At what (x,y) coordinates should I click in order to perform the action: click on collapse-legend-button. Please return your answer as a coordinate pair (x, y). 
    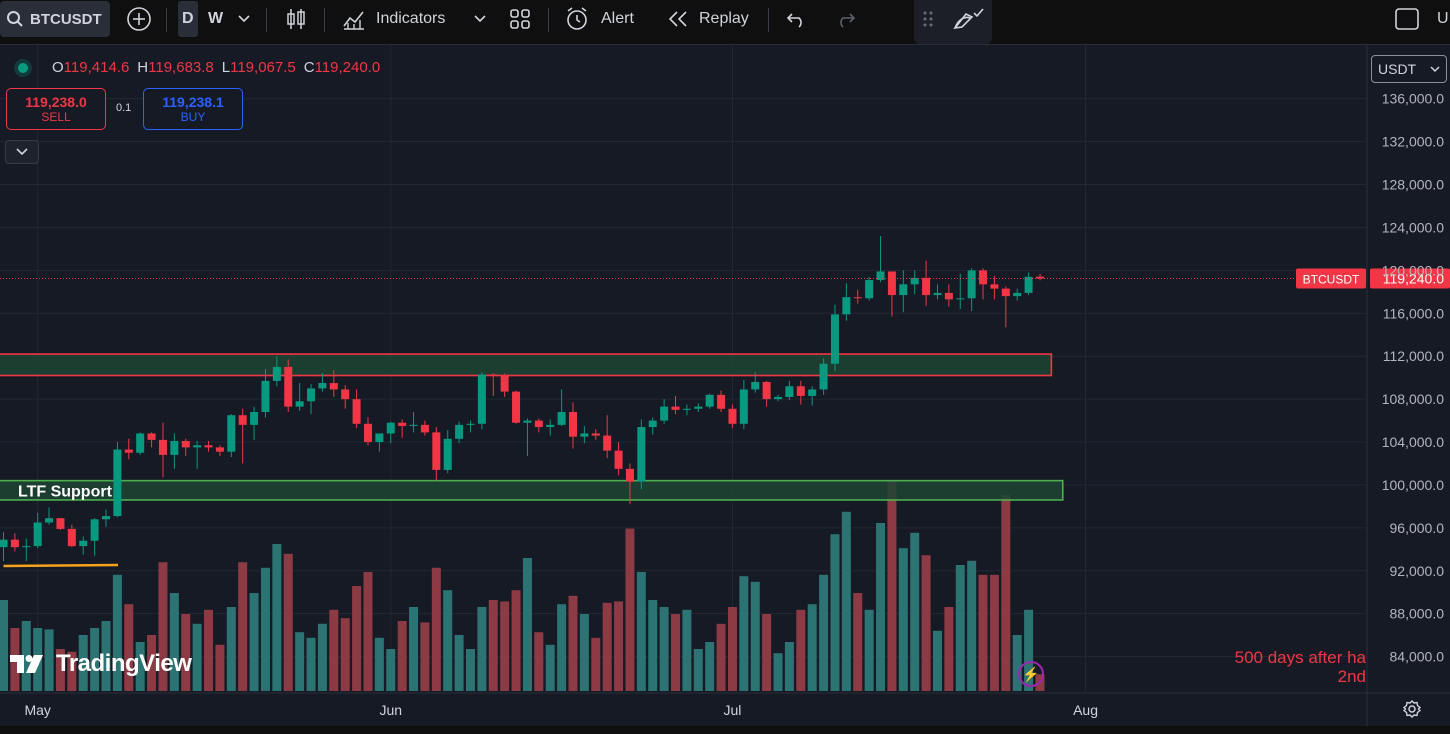
    Looking at the image, I should click on (22, 152).